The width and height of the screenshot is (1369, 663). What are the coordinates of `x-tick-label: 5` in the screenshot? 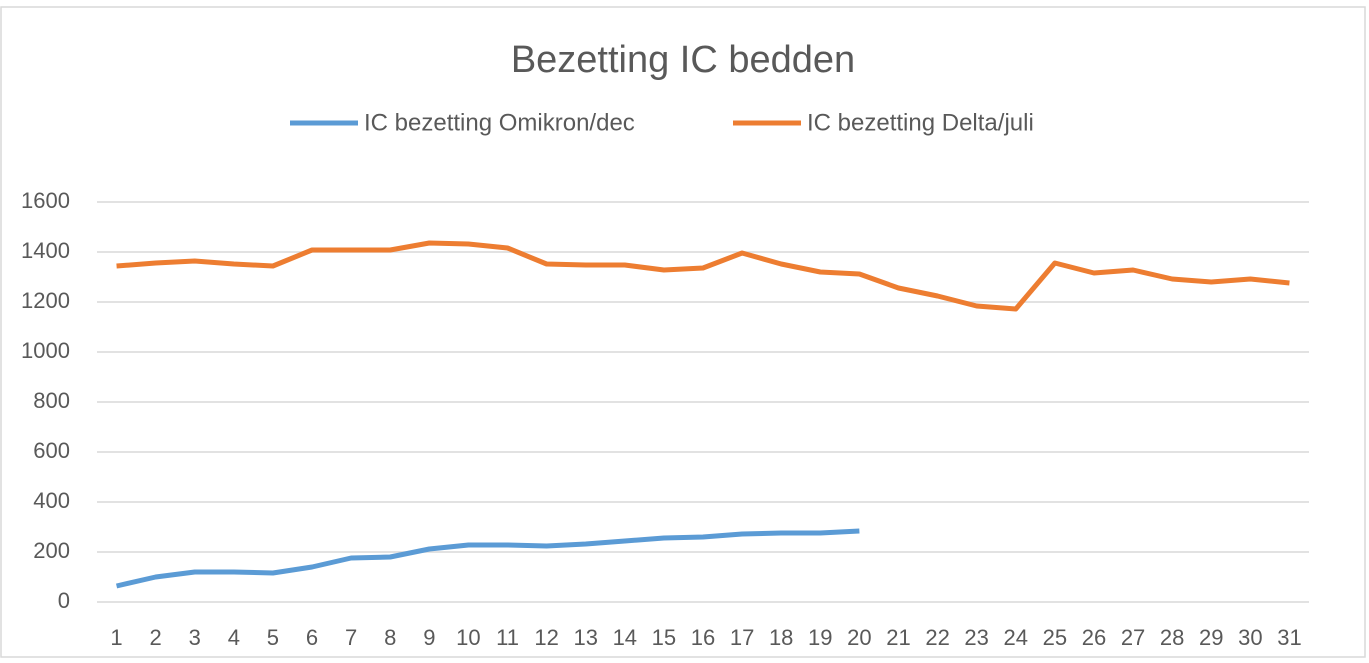 It's located at (273, 637).